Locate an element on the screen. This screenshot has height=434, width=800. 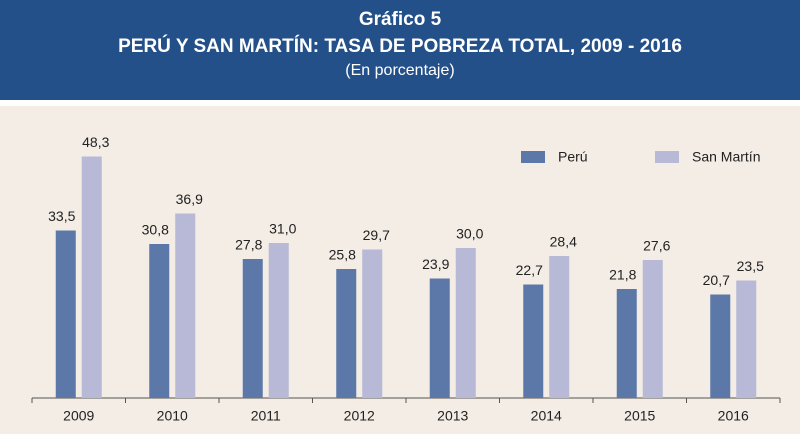
x-tick-label: 2010 is located at coordinates (172, 416).